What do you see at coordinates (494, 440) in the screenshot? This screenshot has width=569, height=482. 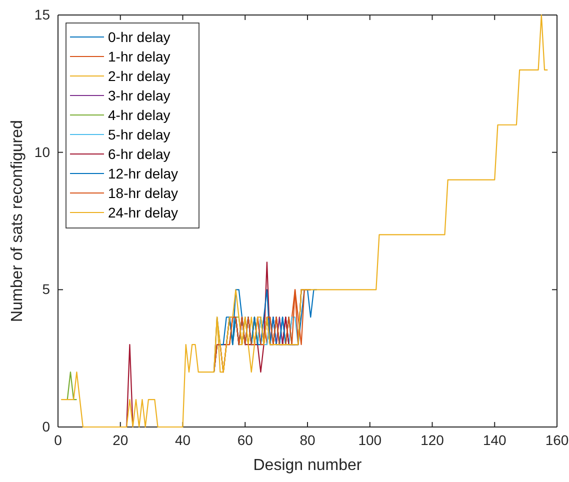 I see `x-tick-label: 140` at bounding box center [494, 440].